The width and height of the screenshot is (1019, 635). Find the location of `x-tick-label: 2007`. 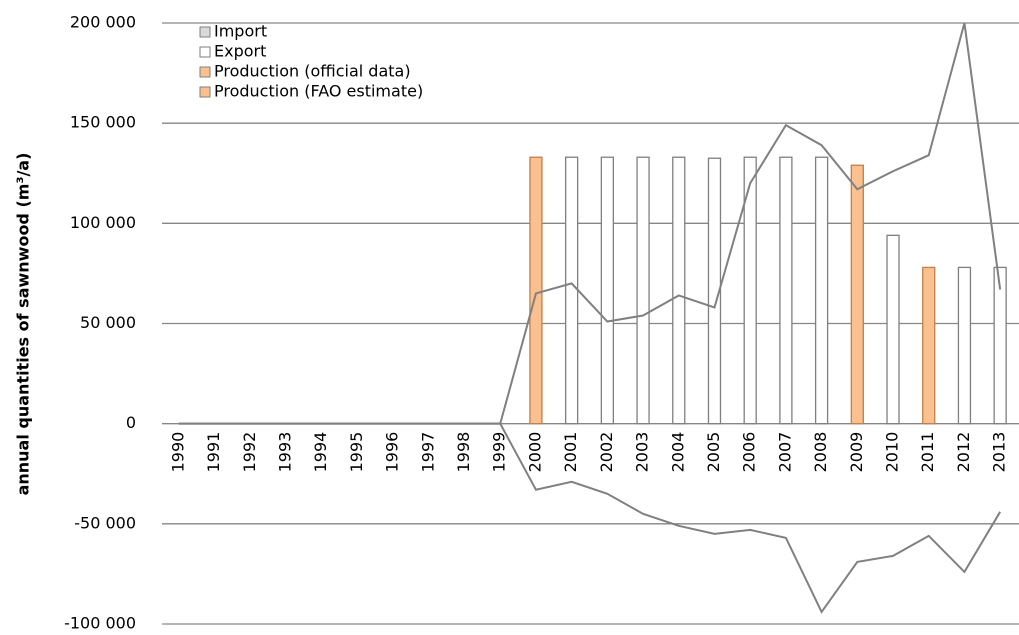

x-tick-label: 2007 is located at coordinates (784, 452).